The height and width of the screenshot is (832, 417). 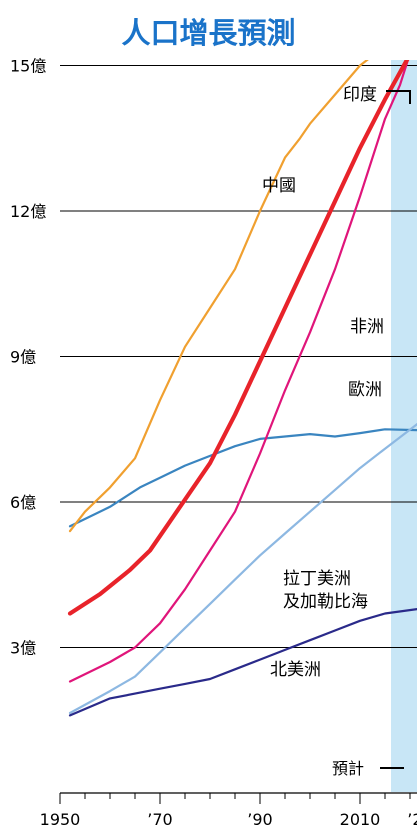 What do you see at coordinates (348, 768) in the screenshot?
I see `projection-label: 預計` at bounding box center [348, 768].